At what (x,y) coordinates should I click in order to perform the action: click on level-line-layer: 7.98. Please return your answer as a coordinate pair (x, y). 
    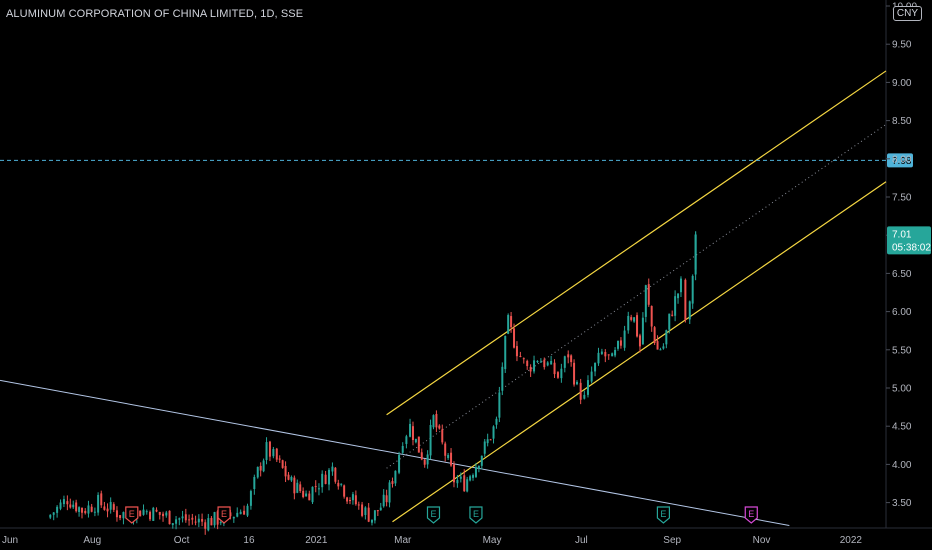
    Looking at the image, I should click on (456, 160).